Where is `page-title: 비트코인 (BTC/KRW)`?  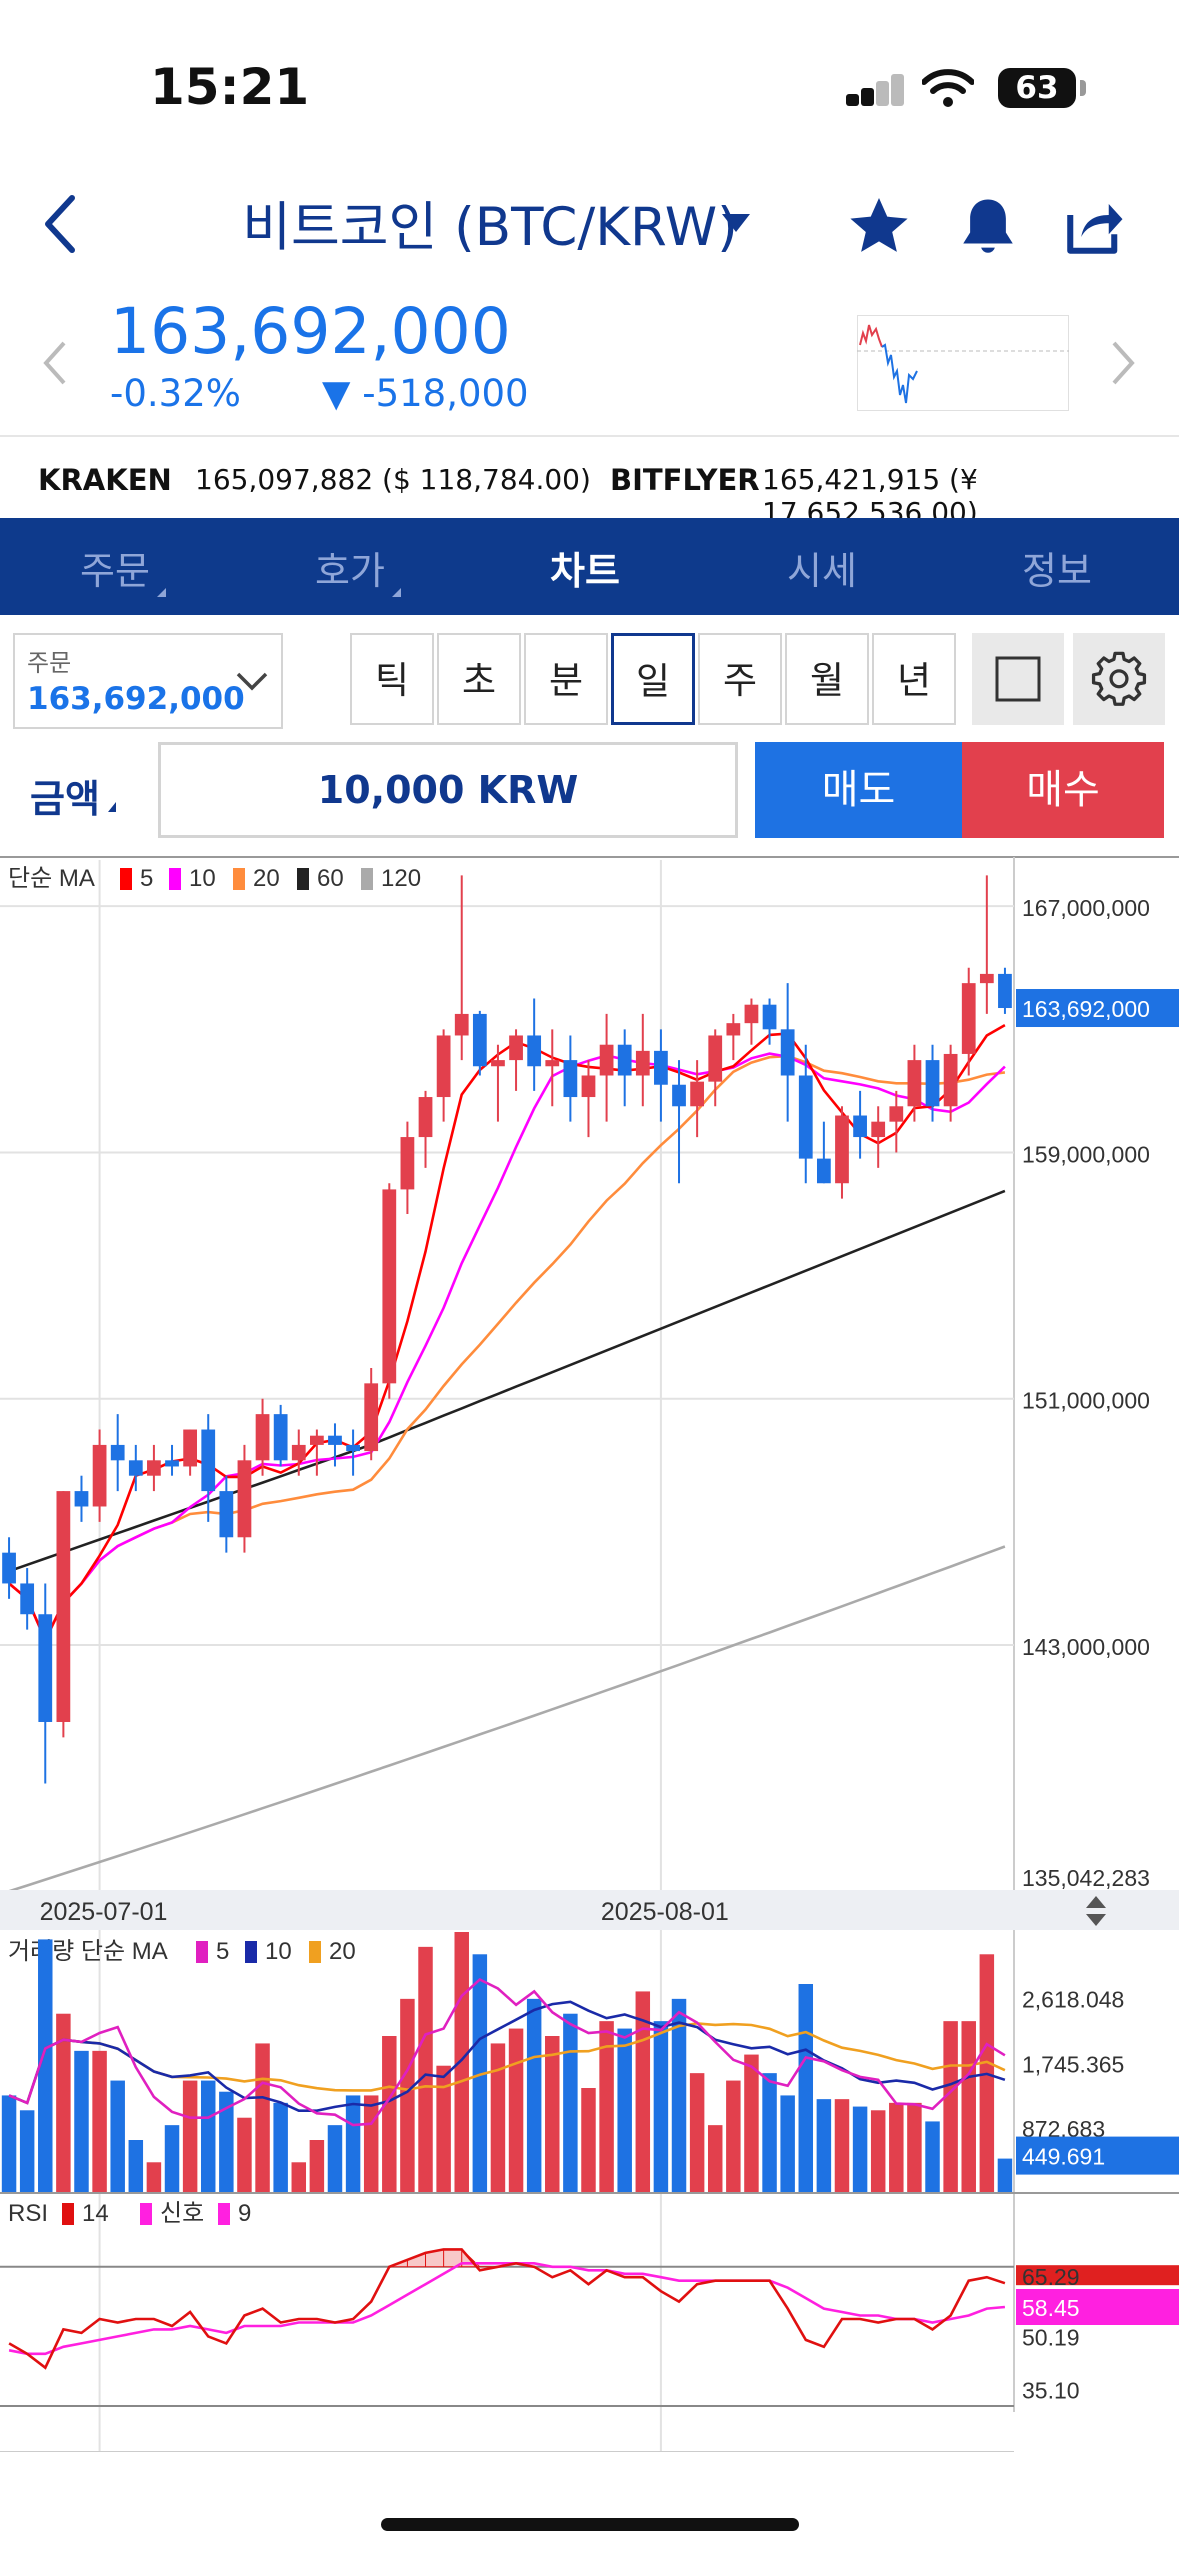
page-title: 비트코인 (BTC/KRW) is located at coordinates (490, 227).